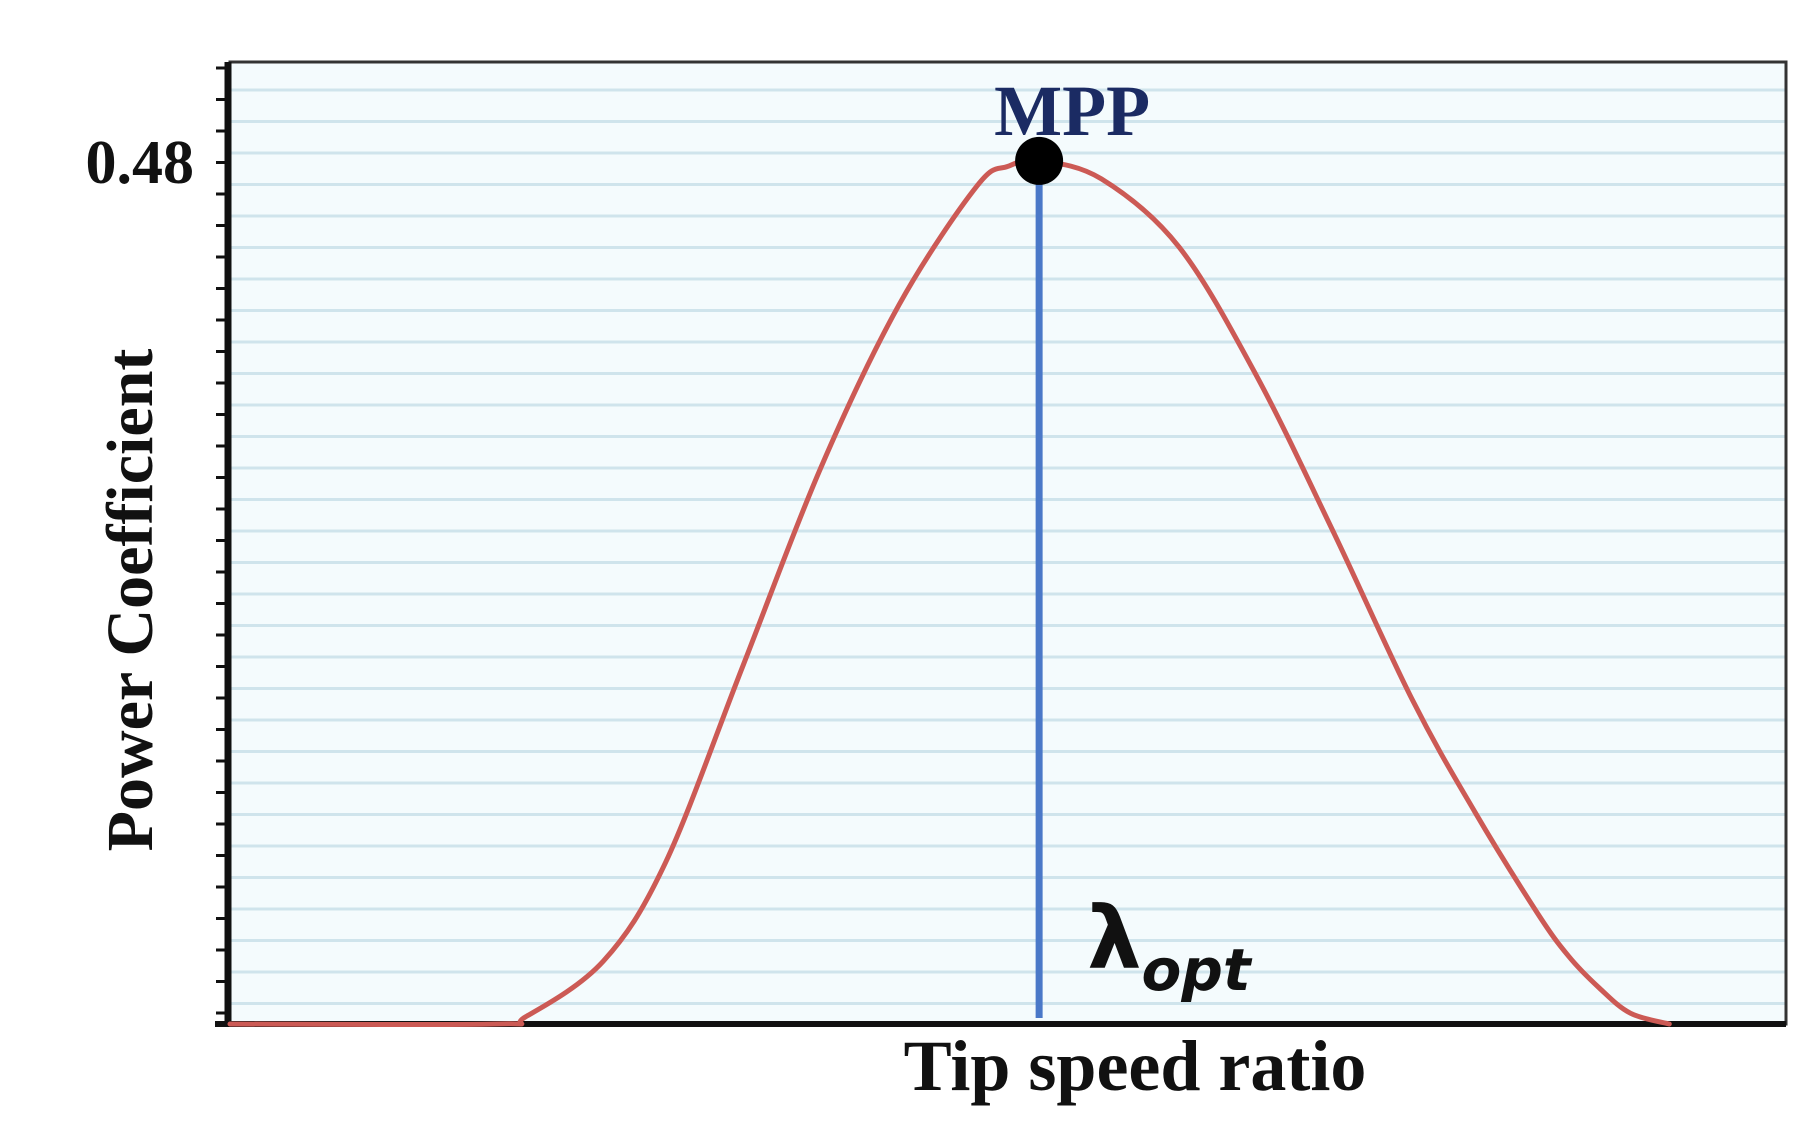 This screenshot has width=1818, height=1144. I want to click on mpp-point, so click(1039, 160).